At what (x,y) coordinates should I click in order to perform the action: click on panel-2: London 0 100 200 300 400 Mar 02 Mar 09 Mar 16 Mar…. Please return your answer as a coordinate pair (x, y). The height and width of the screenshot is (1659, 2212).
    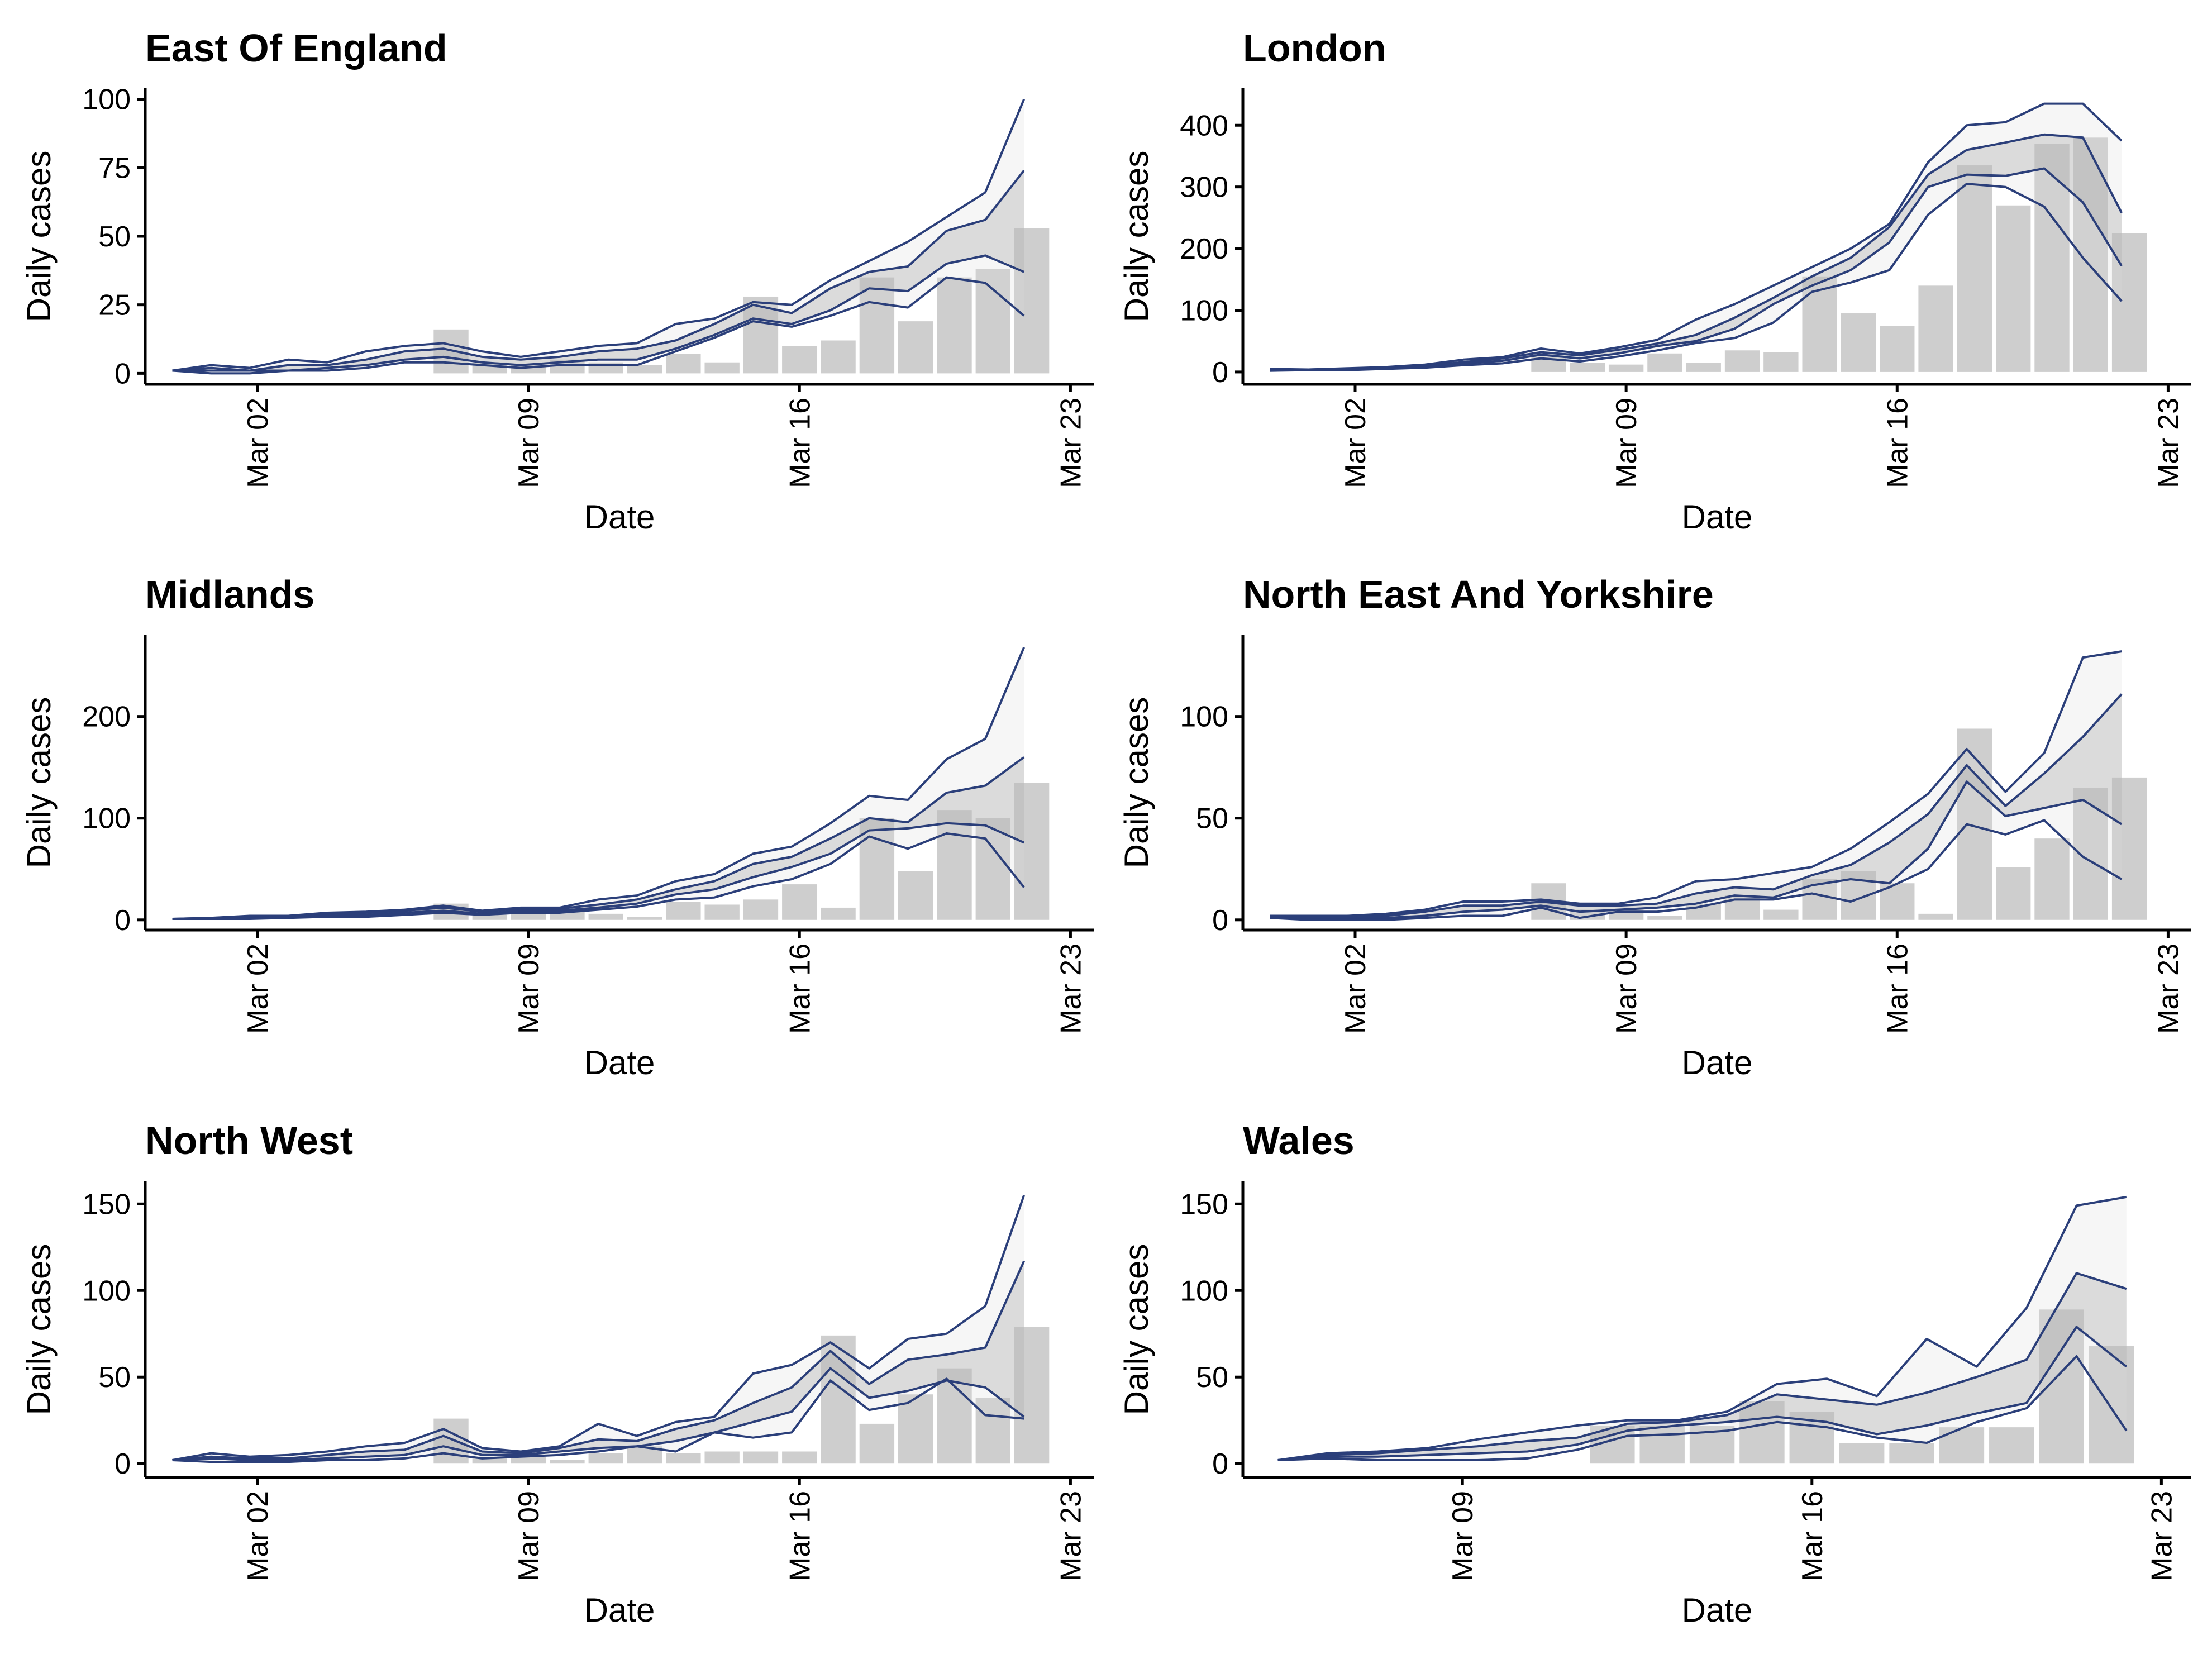
    Looking at the image, I should click on (1655, 281).